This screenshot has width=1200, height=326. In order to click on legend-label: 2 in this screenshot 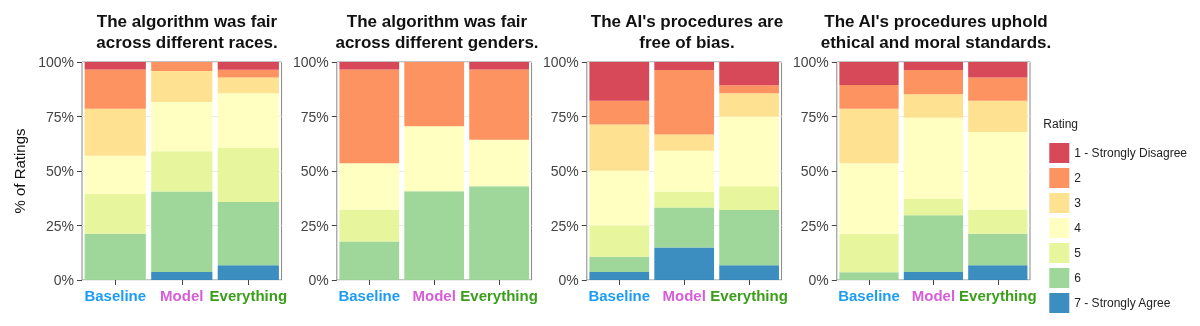, I will do `click(1078, 178)`.